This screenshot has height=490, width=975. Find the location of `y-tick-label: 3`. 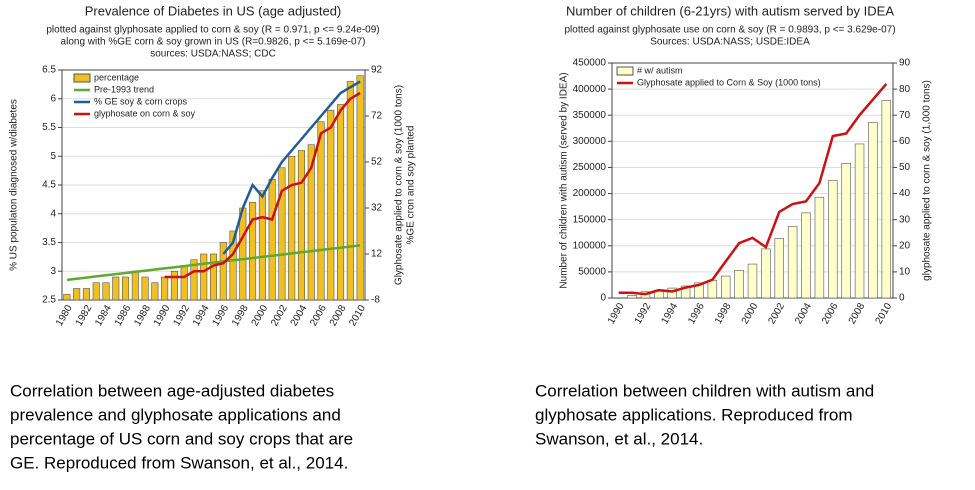

y-tick-label: 3 is located at coordinates (53, 271).